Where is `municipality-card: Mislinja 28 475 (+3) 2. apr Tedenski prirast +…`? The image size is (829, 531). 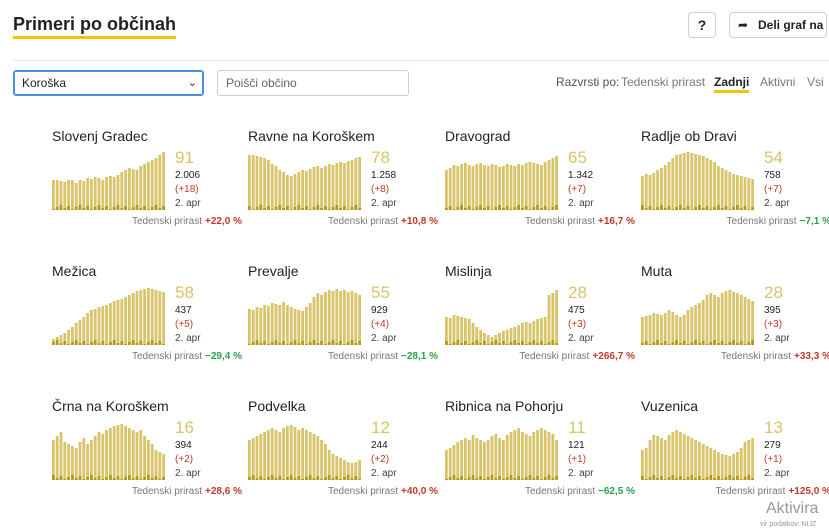
municipality-card: Mislinja 28 475 (+3) 2. apr Tedenski prirast +… is located at coordinates (540, 320).